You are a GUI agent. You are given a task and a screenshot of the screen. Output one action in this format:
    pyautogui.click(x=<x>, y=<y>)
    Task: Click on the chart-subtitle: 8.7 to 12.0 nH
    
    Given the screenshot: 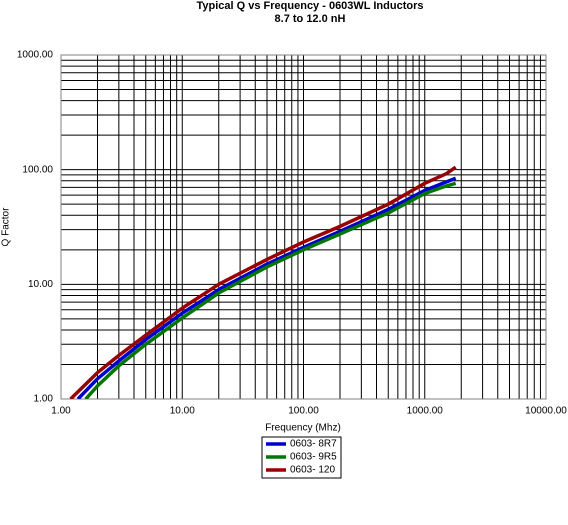 What is the action you would take?
    pyautogui.click(x=310, y=19)
    